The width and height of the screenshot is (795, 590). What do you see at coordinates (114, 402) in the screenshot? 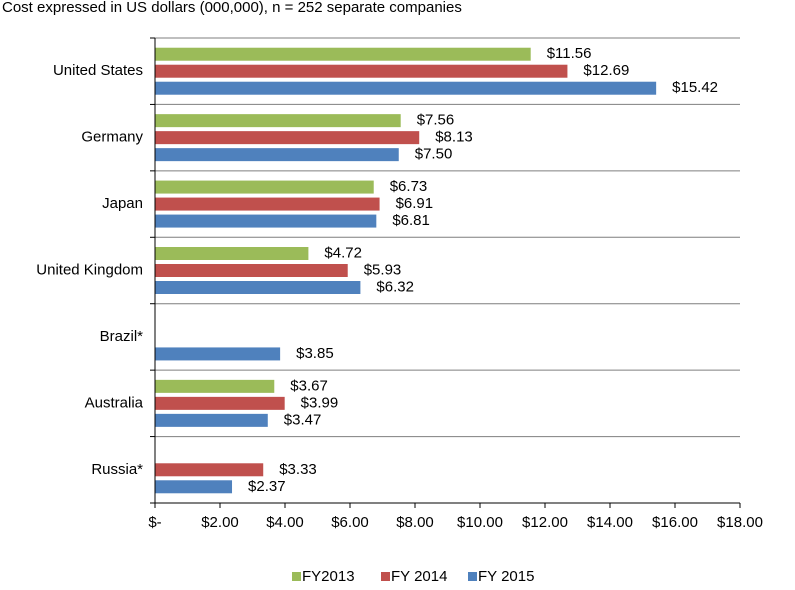
I see `category-label-australia: Australia` at bounding box center [114, 402].